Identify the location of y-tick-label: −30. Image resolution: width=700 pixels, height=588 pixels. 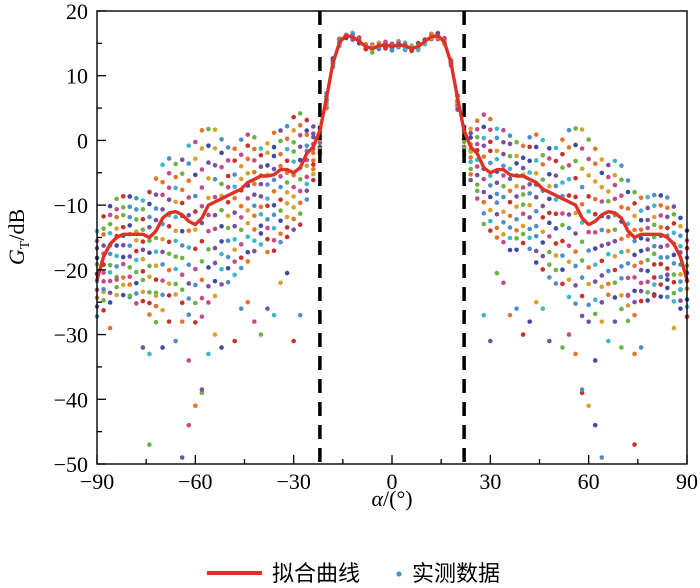
(71, 335).